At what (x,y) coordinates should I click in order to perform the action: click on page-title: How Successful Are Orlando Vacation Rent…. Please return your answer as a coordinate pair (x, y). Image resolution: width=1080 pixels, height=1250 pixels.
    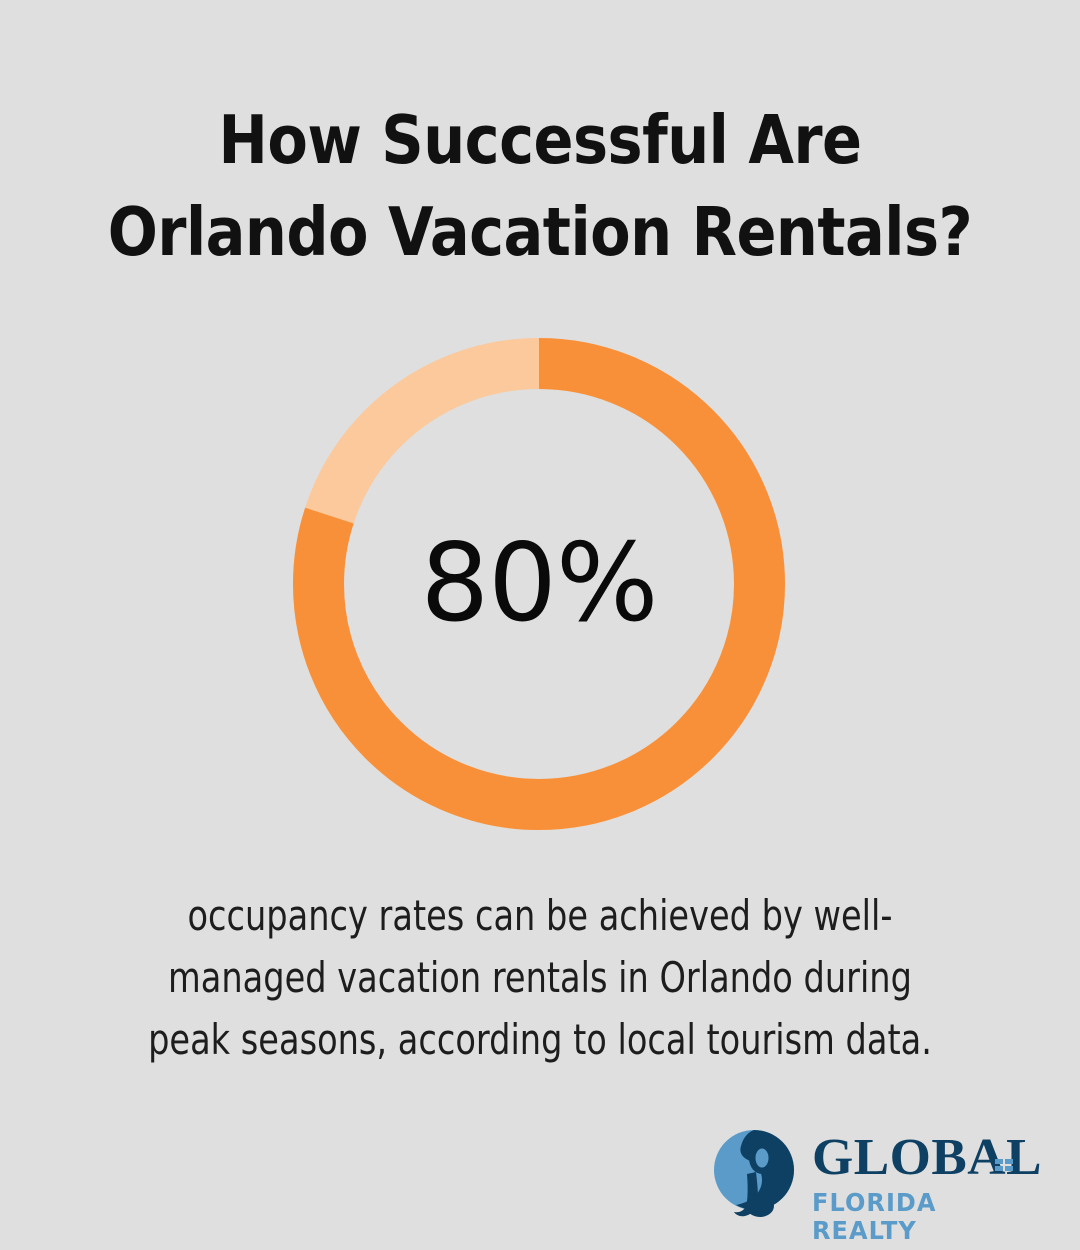
    Looking at the image, I should click on (540, 186).